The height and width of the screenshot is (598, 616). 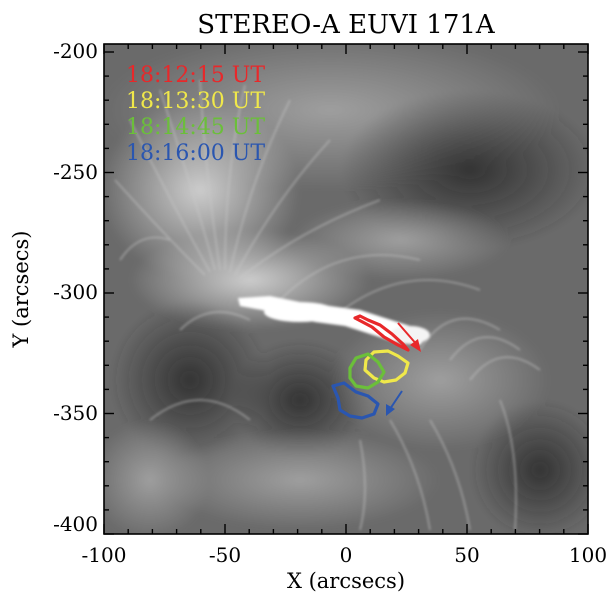 What do you see at coordinates (75, 172) in the screenshot?
I see `y-tick-label: -250` at bounding box center [75, 172].